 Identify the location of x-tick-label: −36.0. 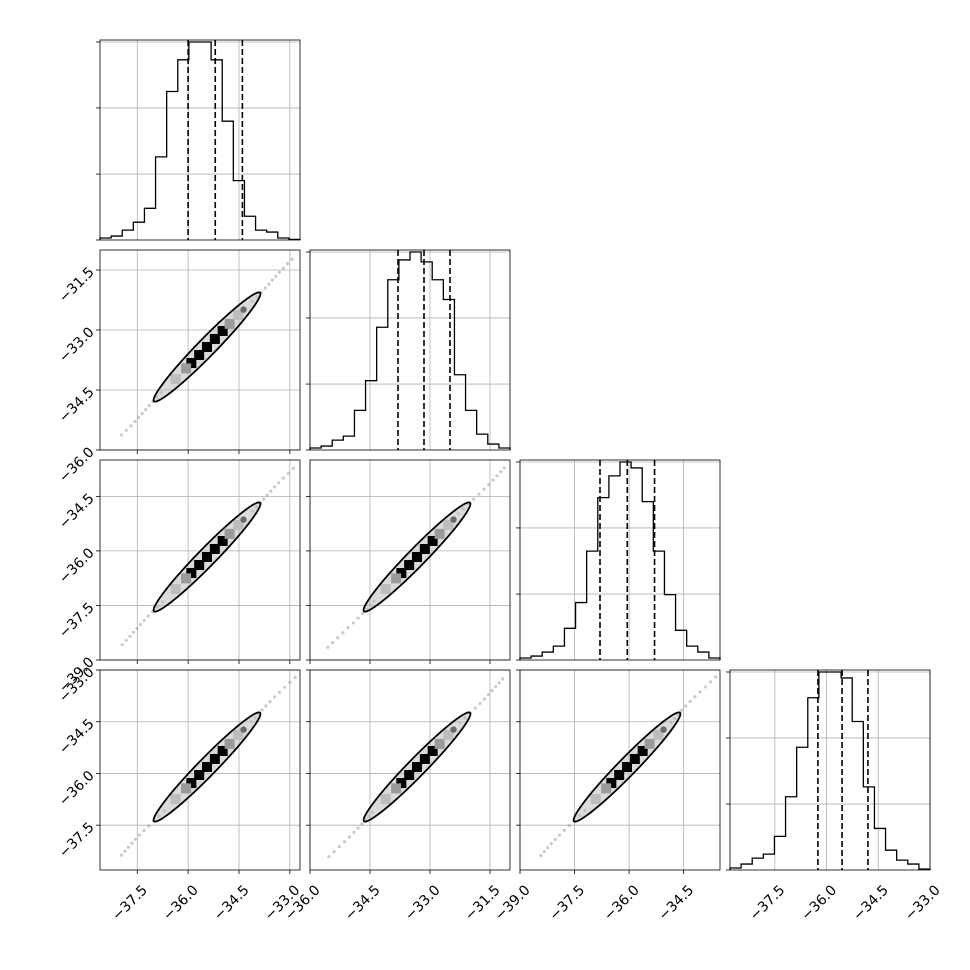
(622, 903).